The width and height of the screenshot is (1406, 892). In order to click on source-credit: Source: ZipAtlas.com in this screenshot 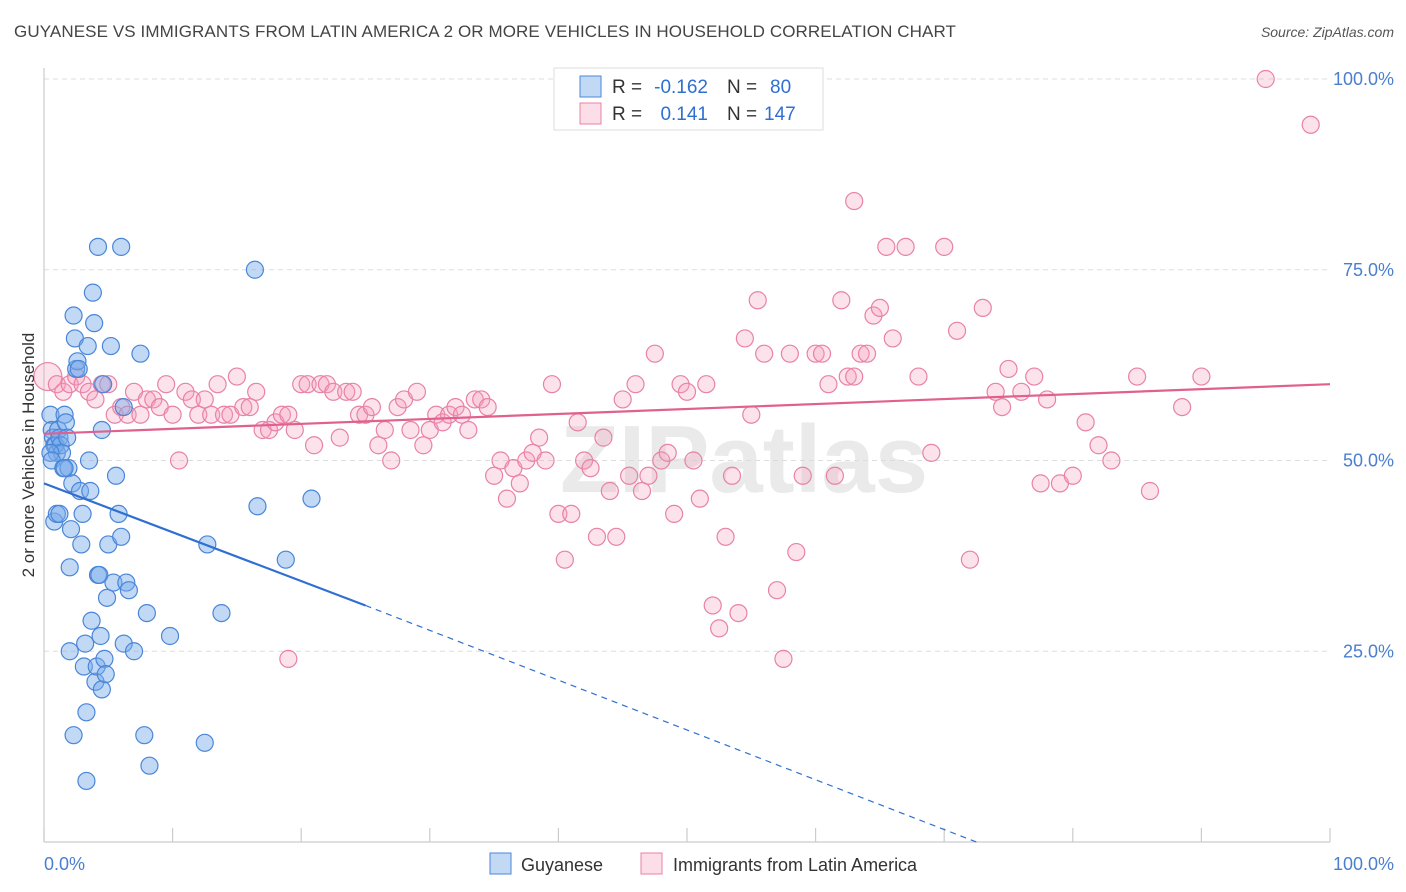, I will do `click(1327, 32)`.